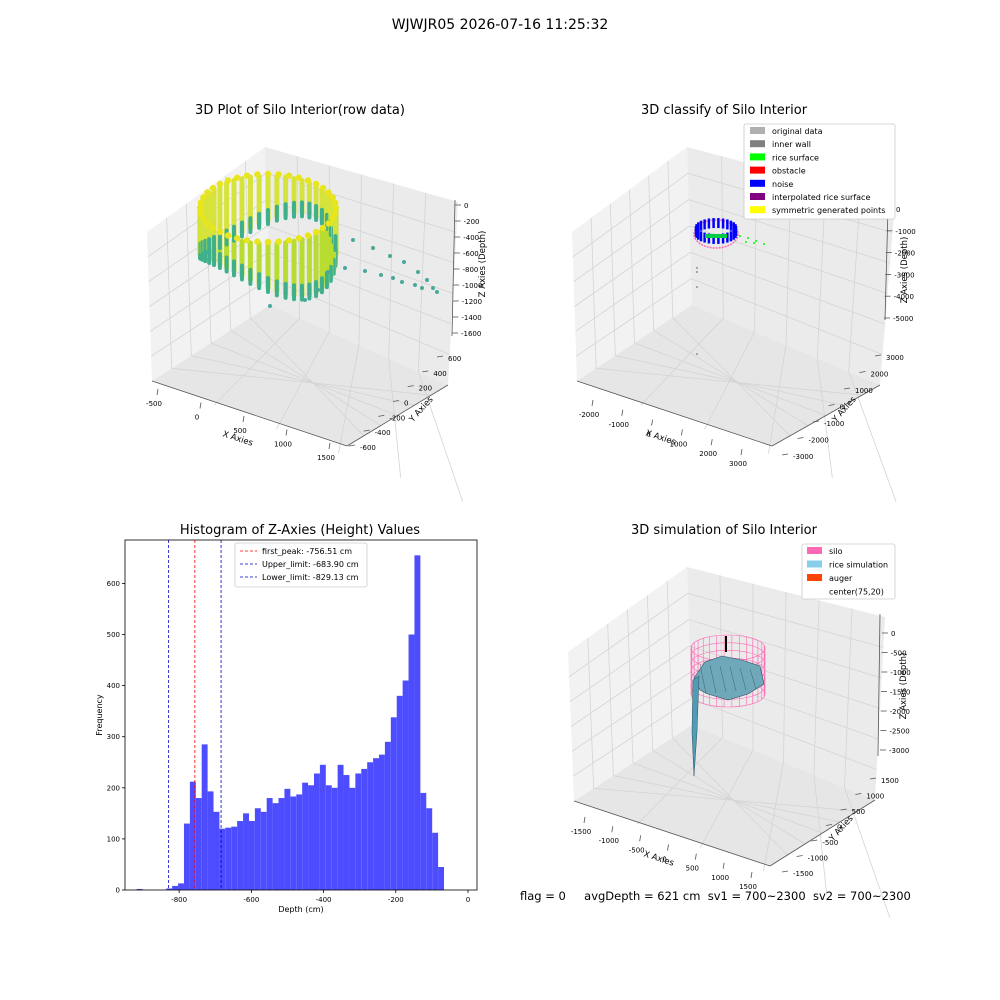 The height and width of the screenshot is (1000, 1000). What do you see at coordinates (397, 418) in the screenshot?
I see `y-tick-label: -200` at bounding box center [397, 418].